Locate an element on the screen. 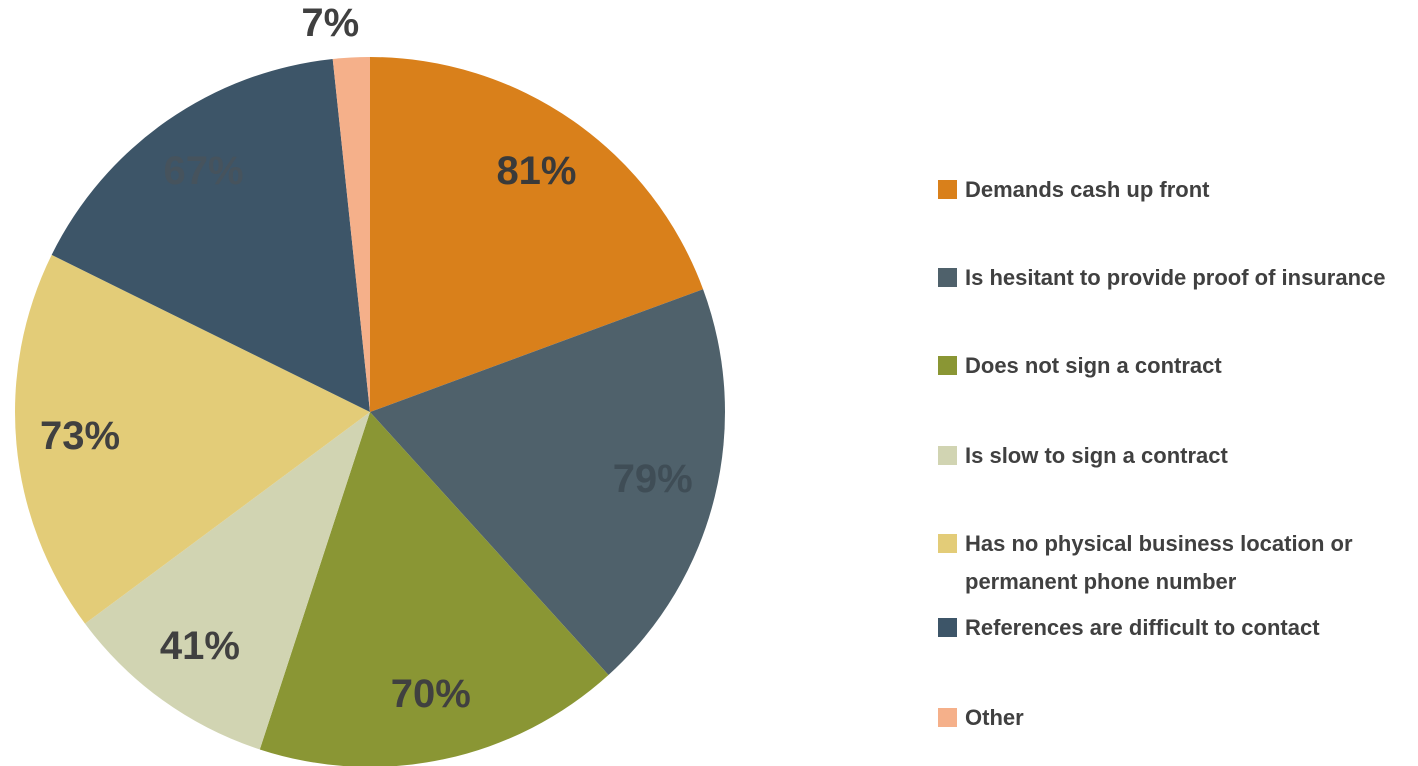 The image size is (1418, 766). legend-item: Is slow to sign a contract is located at coordinates (1173, 456).